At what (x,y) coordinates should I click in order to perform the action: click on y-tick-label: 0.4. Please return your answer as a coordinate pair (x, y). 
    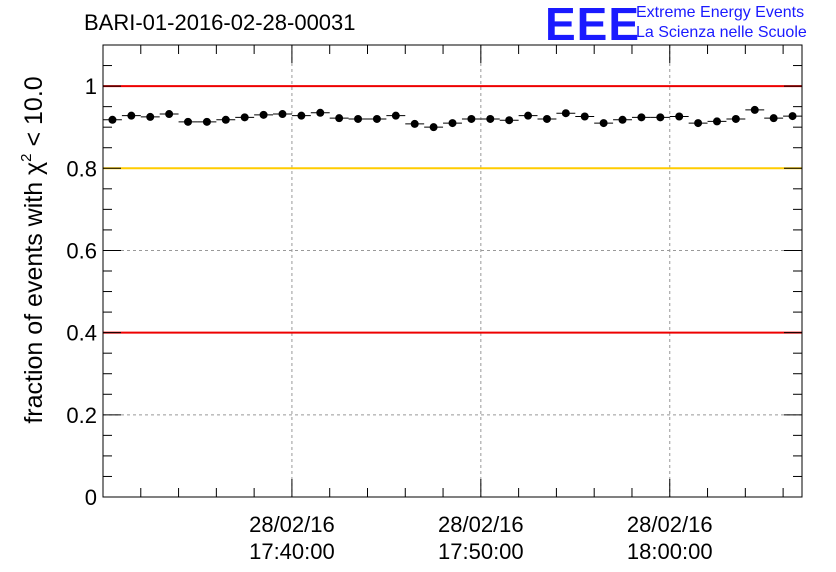
    Looking at the image, I should click on (81, 333).